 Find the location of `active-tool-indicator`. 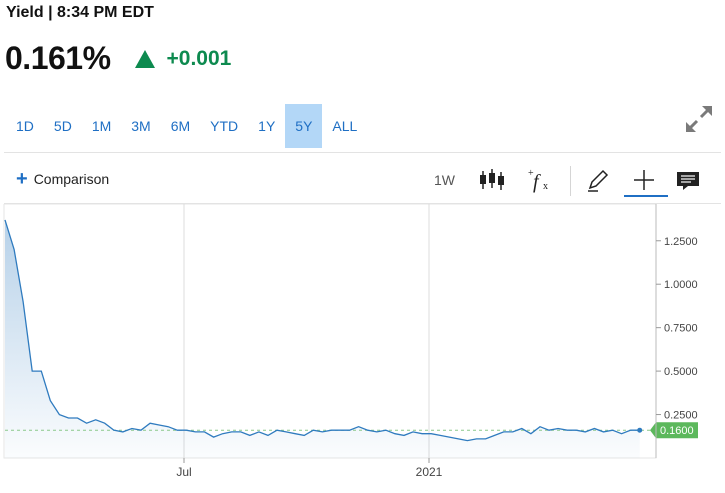

active-tool-indicator is located at coordinates (646, 196).